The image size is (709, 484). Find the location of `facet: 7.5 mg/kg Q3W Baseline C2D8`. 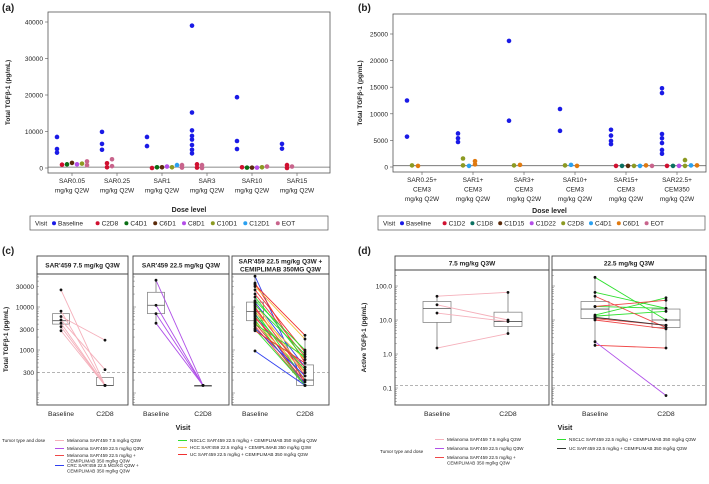

facet: 7.5 mg/kg Q3W Baseline C2D8 is located at coordinates (472, 336).